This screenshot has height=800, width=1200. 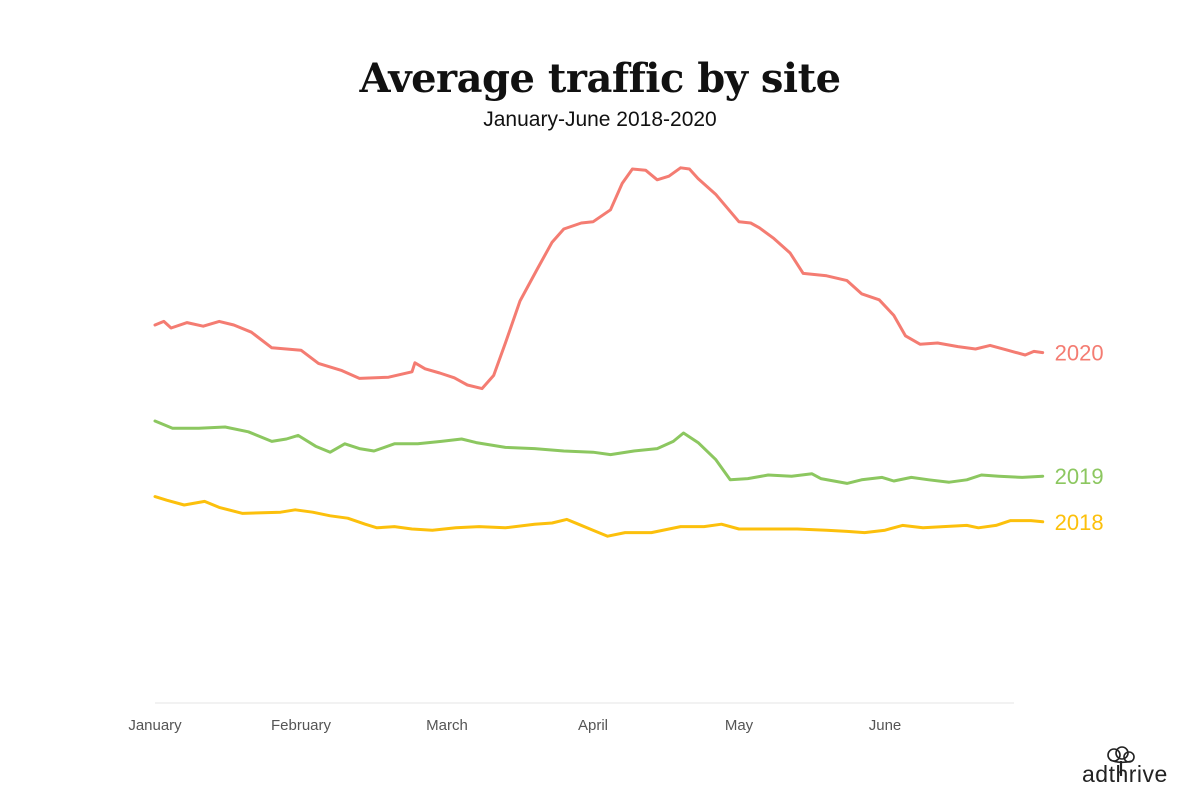 What do you see at coordinates (885, 725) in the screenshot?
I see `x-tick-label: June` at bounding box center [885, 725].